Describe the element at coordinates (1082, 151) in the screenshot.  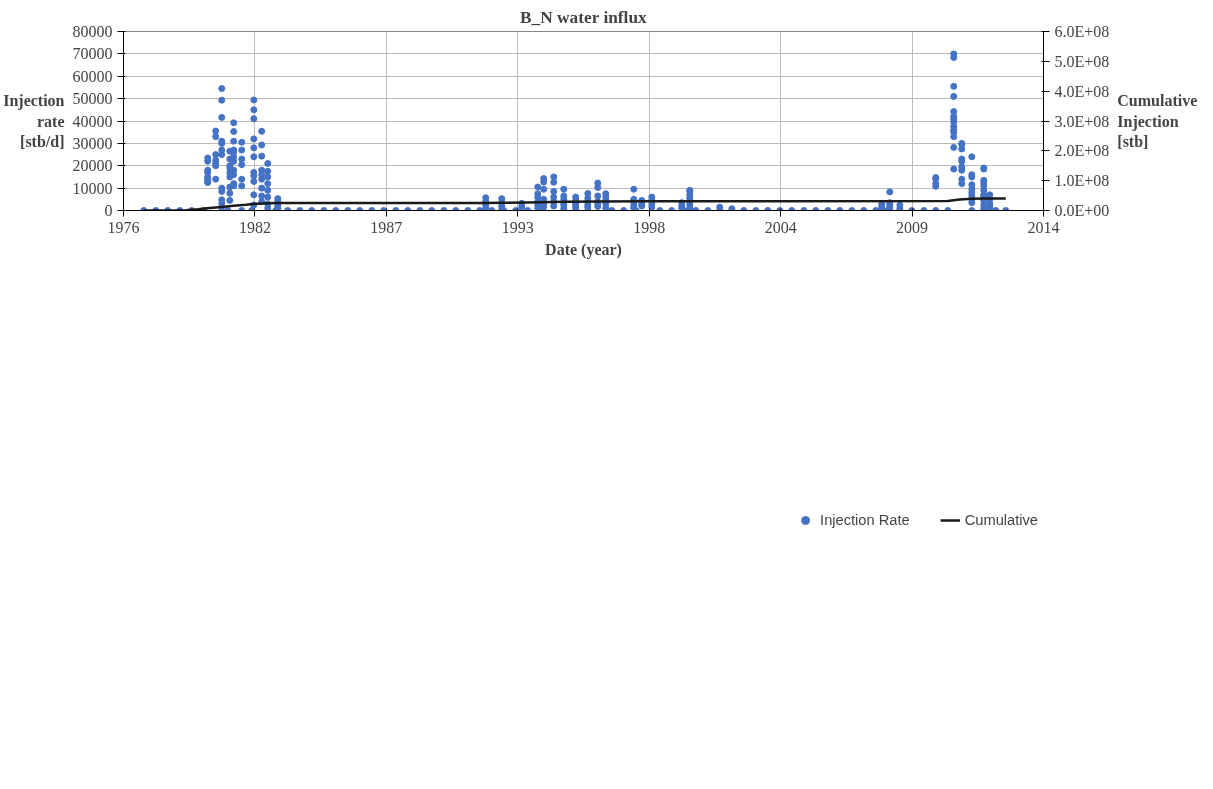
I see `y2-tick-label: 2.0E+08` at that location.